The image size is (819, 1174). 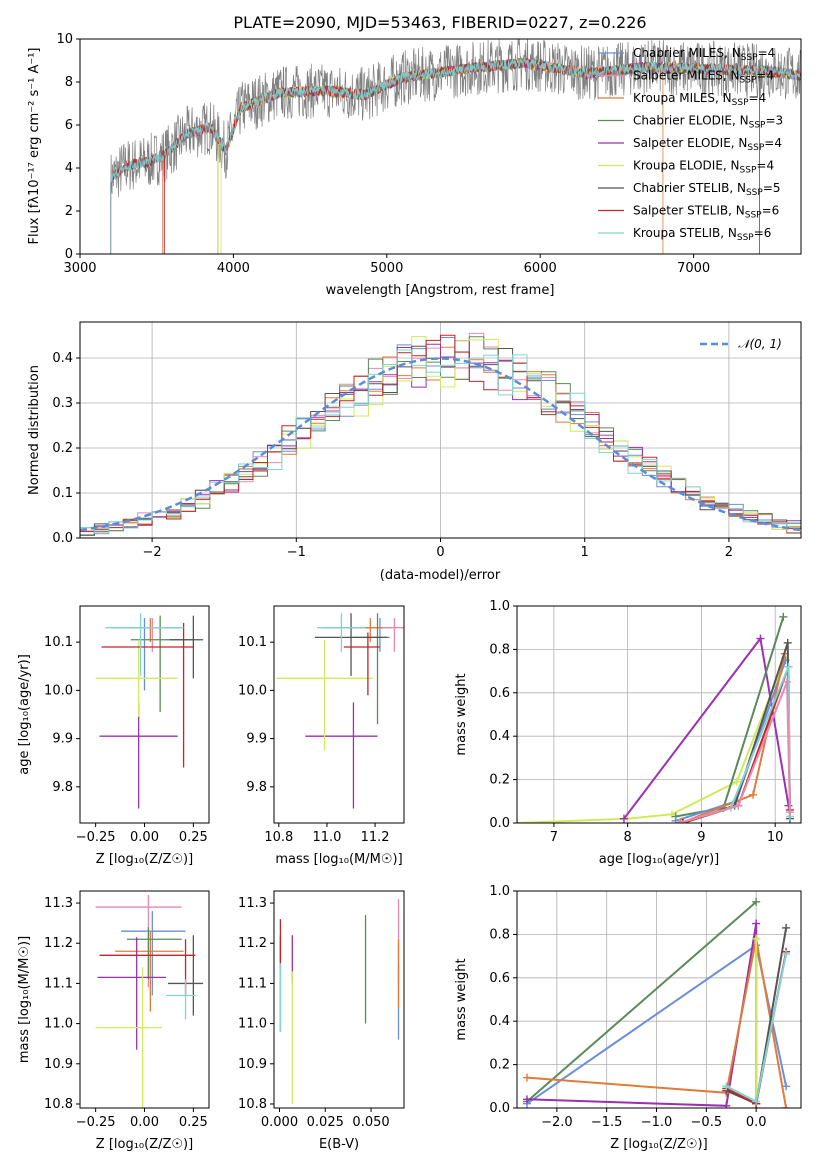 I want to click on panel-x-tick-label: 9, so click(x=701, y=837).